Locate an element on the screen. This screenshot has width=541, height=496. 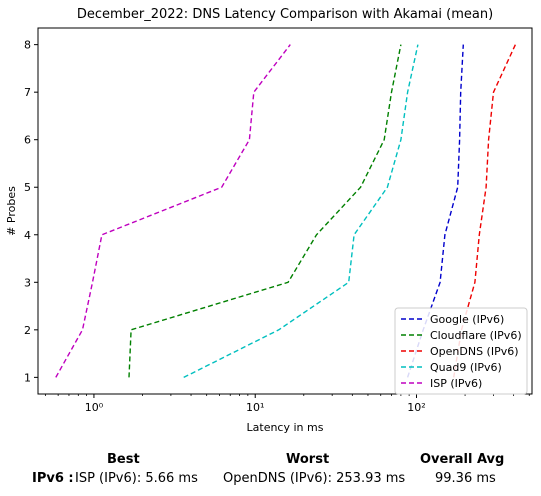
x-axis-label: Latency in ms is located at coordinates (285, 427).